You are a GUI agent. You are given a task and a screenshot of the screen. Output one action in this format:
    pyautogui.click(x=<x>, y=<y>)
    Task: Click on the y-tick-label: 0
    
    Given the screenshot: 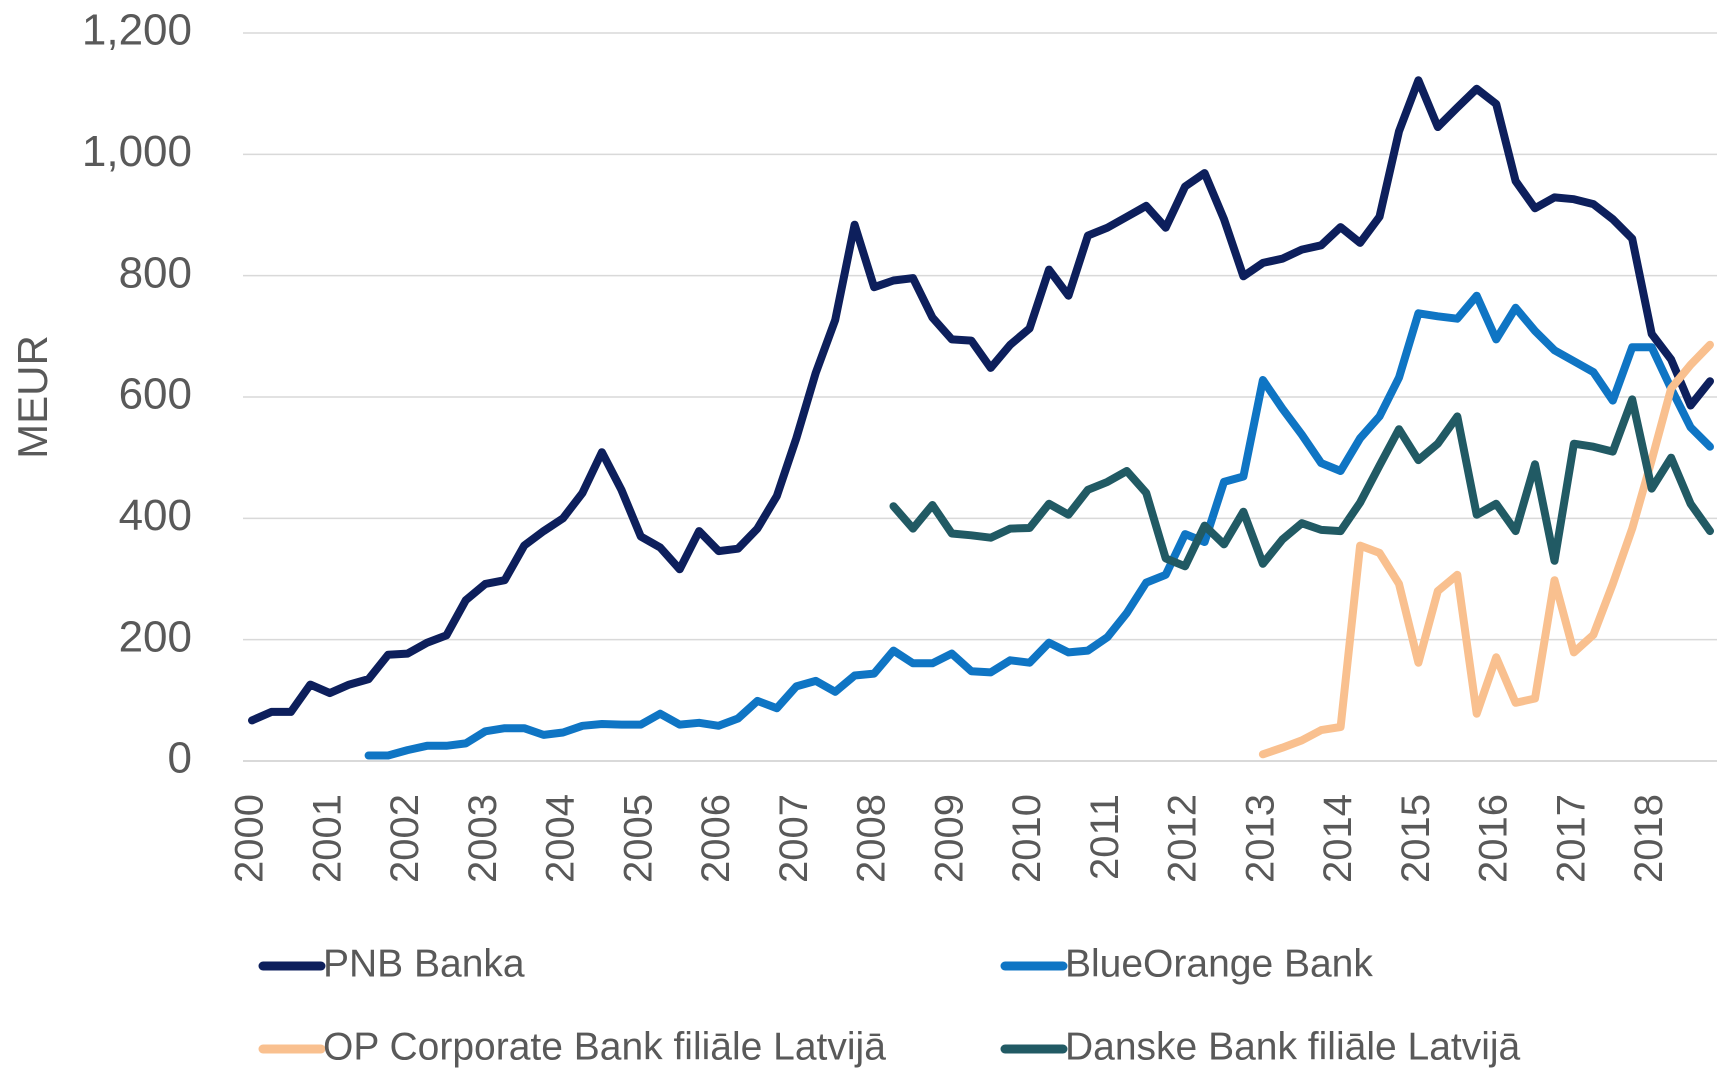 What is the action you would take?
    pyautogui.click(x=180, y=758)
    